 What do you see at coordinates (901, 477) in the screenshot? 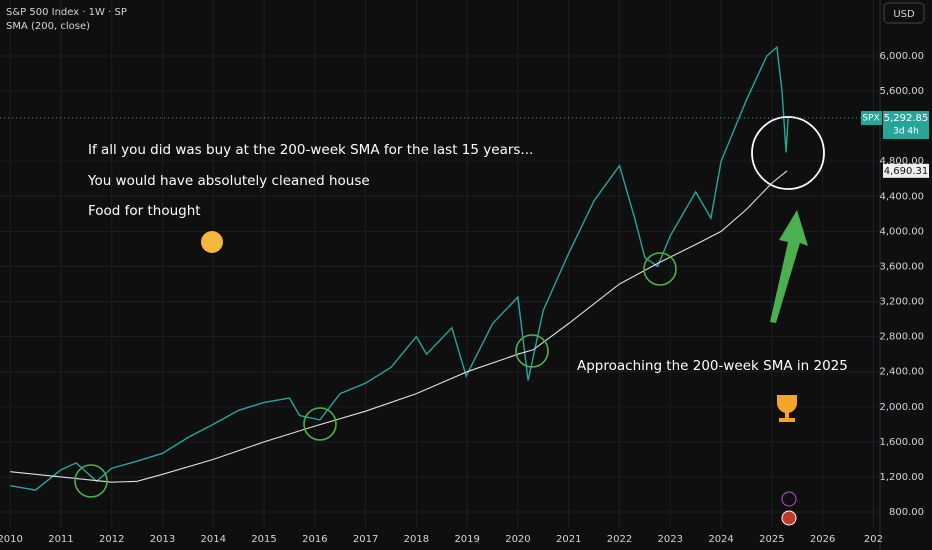
I see `y-tick-label: 1,200.00` at bounding box center [901, 477].